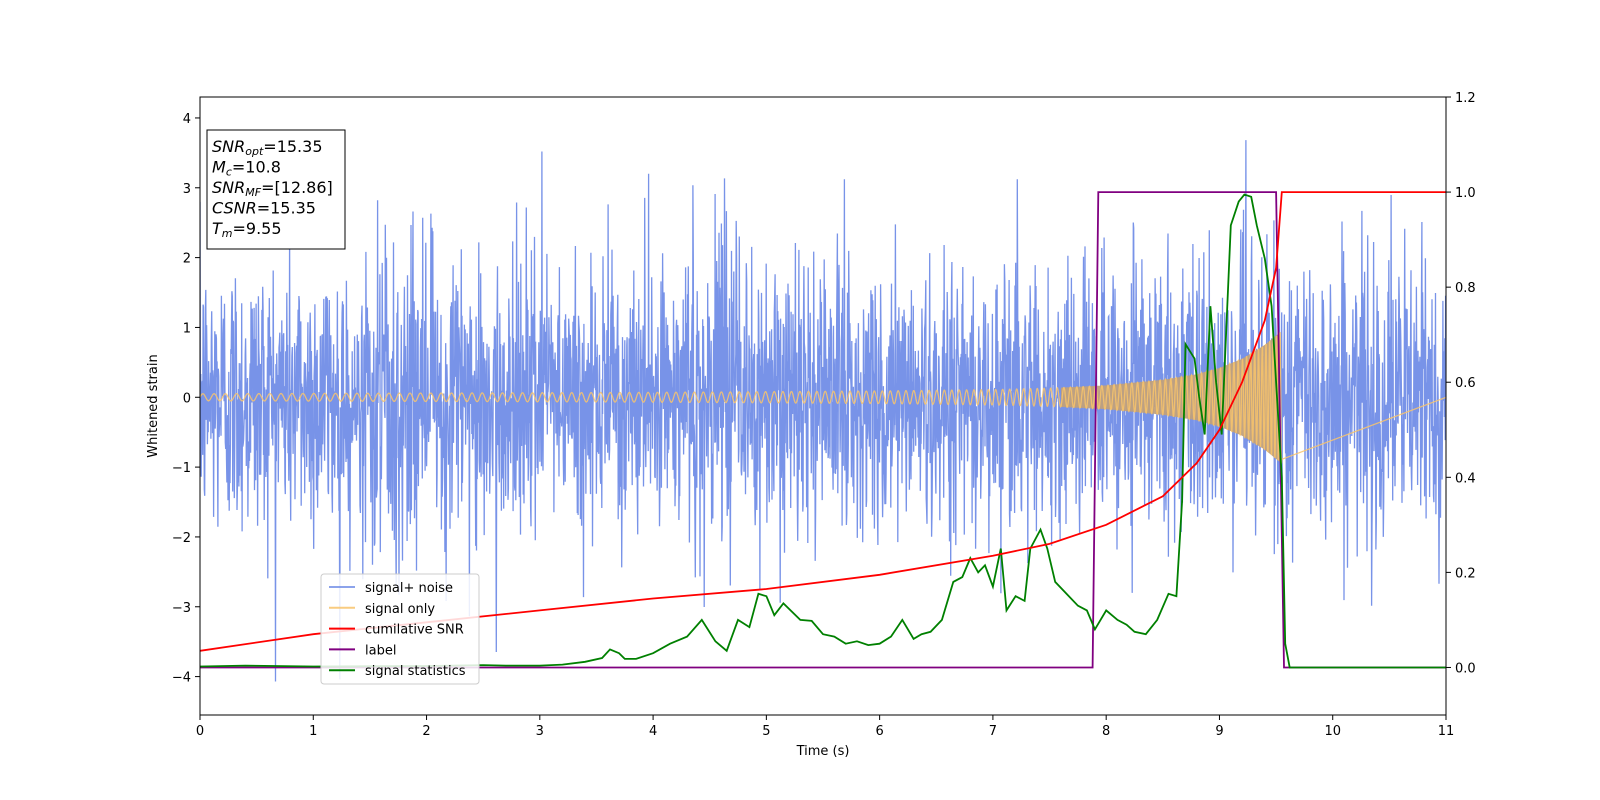  I want to click on series-signal-only-envelope, so click(1170, 397).